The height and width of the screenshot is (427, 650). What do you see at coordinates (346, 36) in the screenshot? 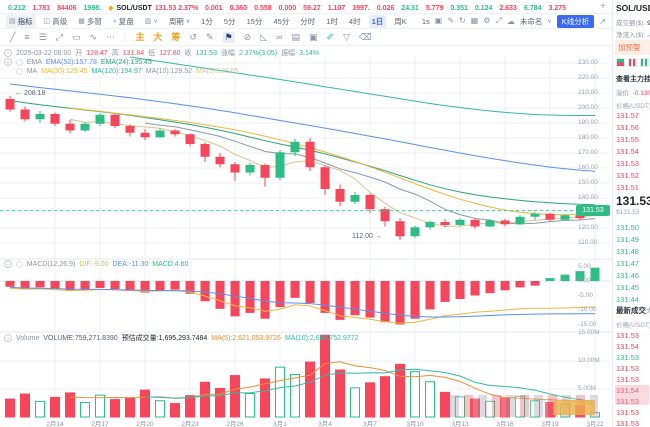
I see `filter-icon: ▽` at bounding box center [346, 36].